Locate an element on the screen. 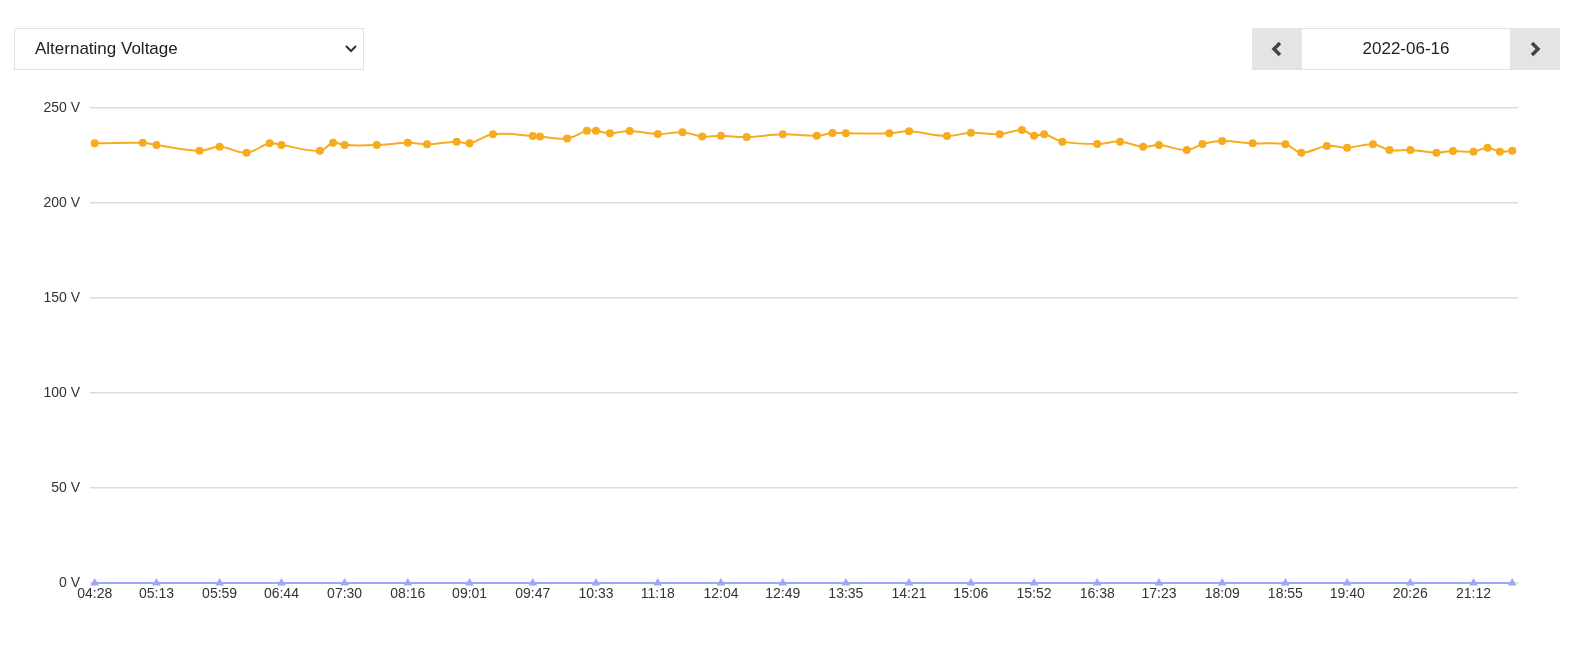 Image resolution: width=1569 pixels, height=650 pixels. x-tick-label: 05:13 is located at coordinates (156, 593).